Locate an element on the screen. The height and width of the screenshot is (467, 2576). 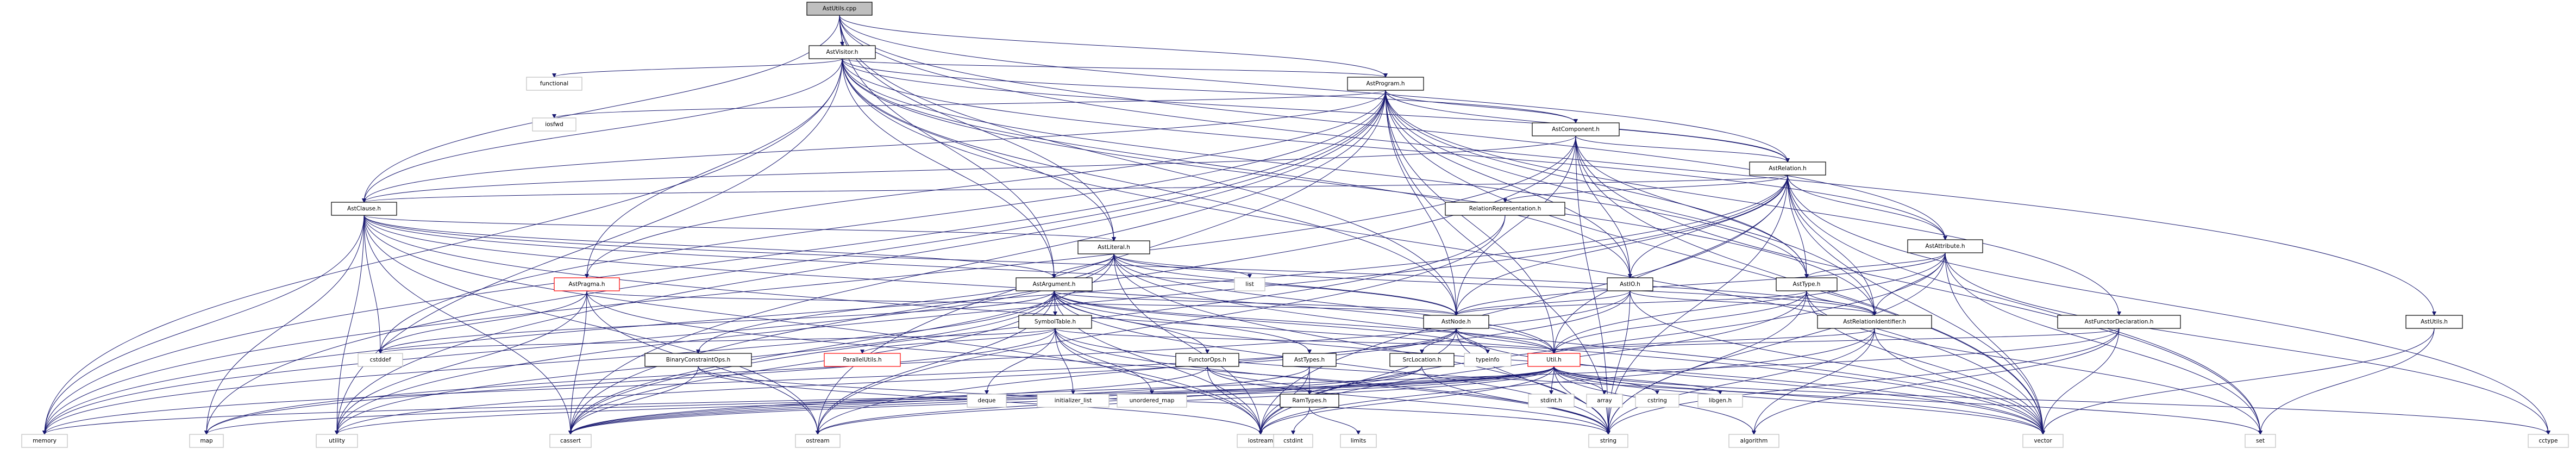
dependency-edge-n0-n5 is located at coordinates (601, 109).